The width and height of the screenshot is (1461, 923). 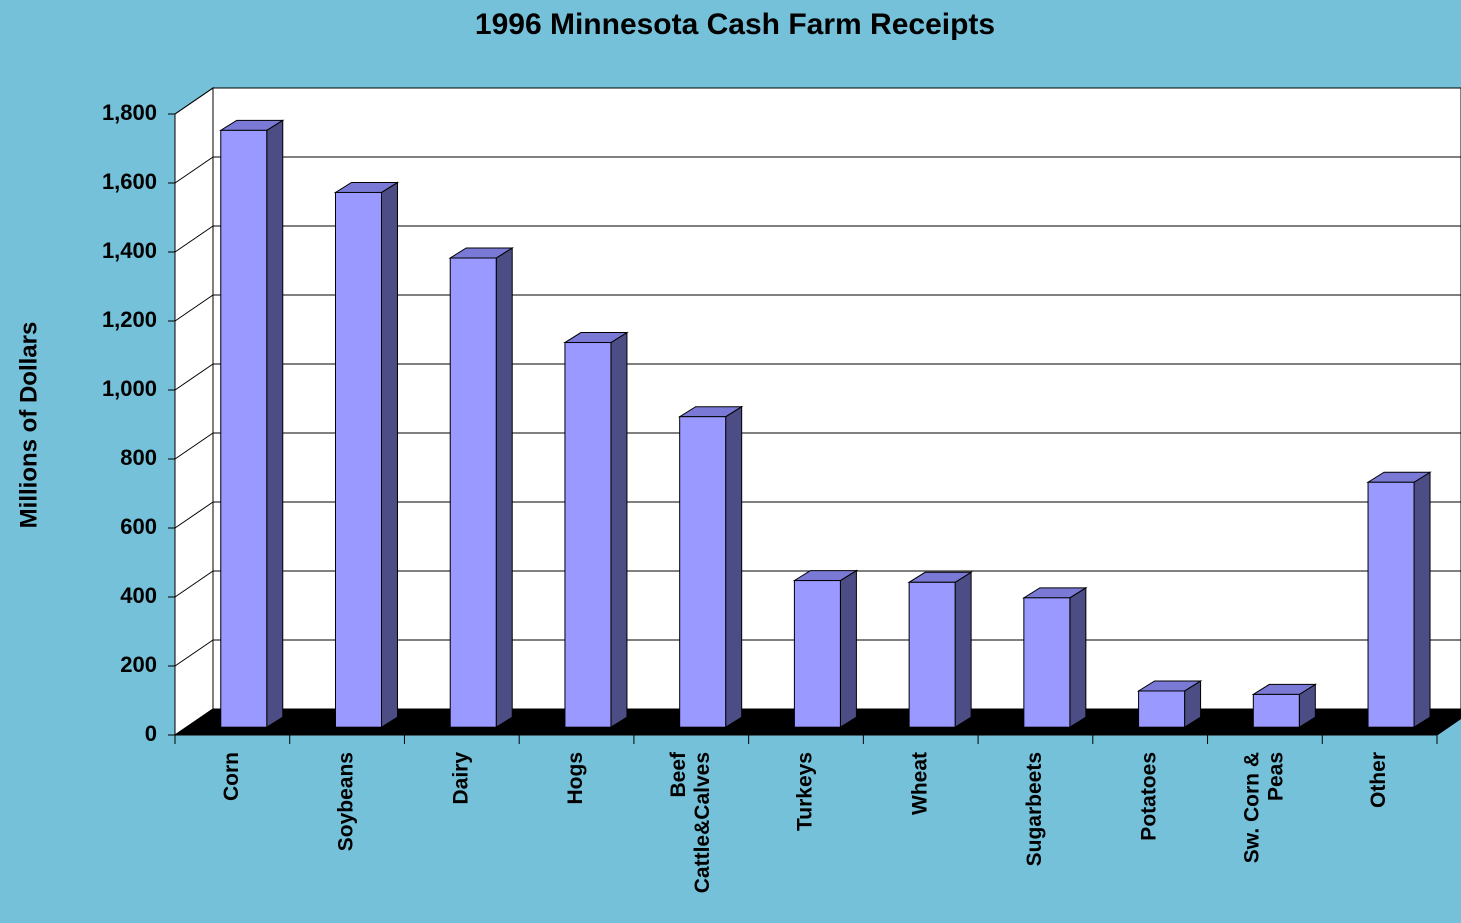 I want to click on y-tick-label: 1,400, so click(x=129, y=250).